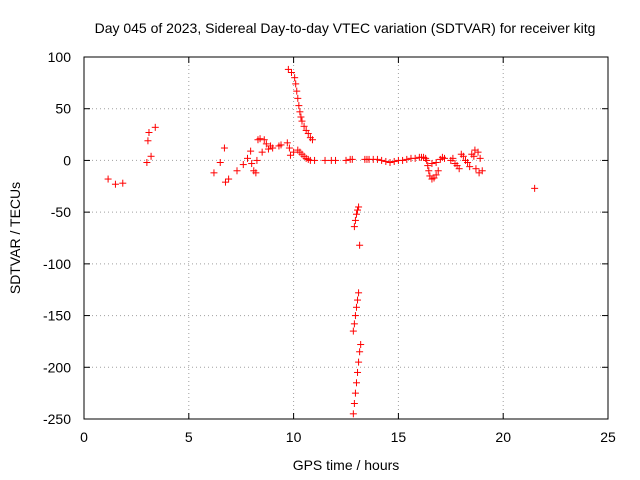 The width and height of the screenshot is (640, 480). What do you see at coordinates (57, 367) in the screenshot?
I see `y-tick-label: -200` at bounding box center [57, 367].